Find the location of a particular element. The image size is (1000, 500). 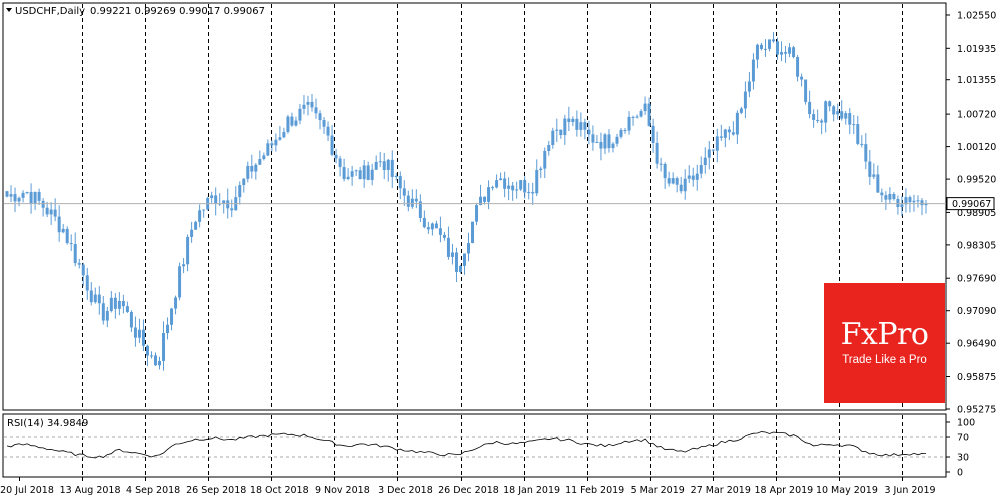

rsi-header: RSI(14) 34.9849 is located at coordinates (47, 423).